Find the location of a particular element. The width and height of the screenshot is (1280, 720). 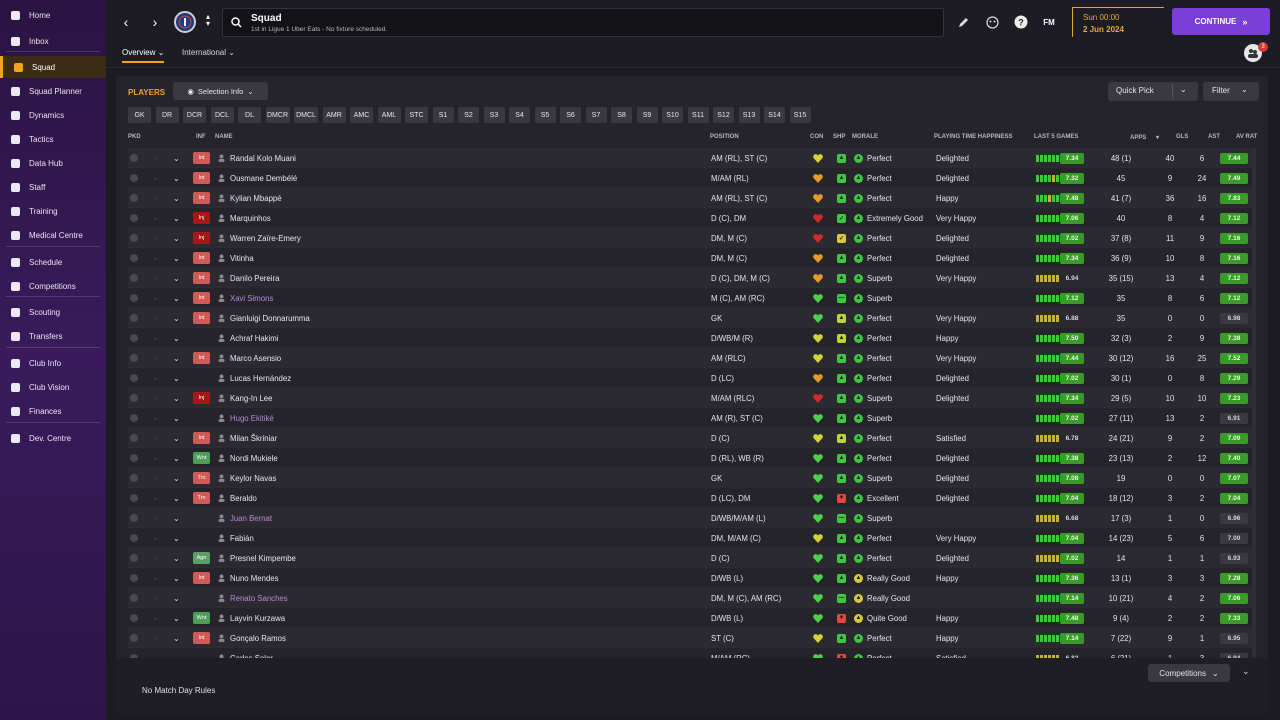

player-name: Juan Bernat is located at coordinates (251, 518).